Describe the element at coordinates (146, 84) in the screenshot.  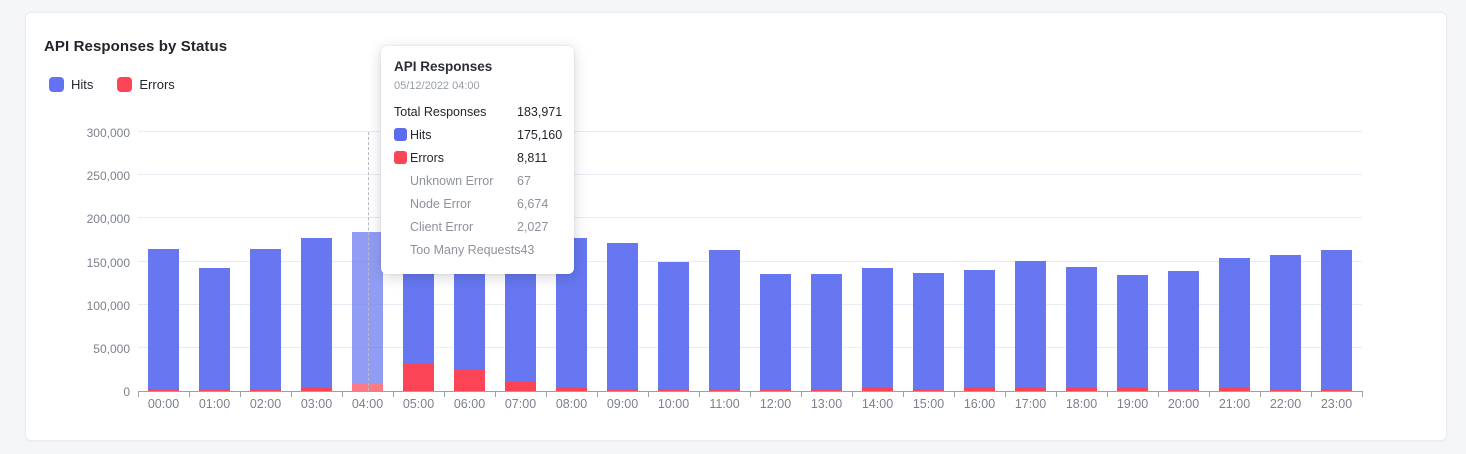
I see `legend-item-errors: Errors` at that location.